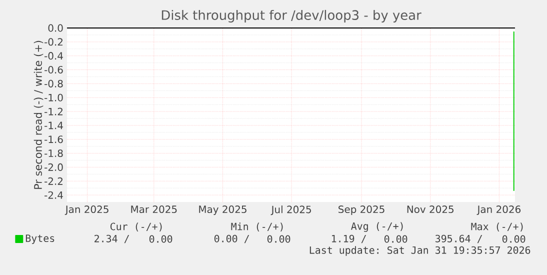  I want to click on y-tick-label: -0.8, so click(53, 84).